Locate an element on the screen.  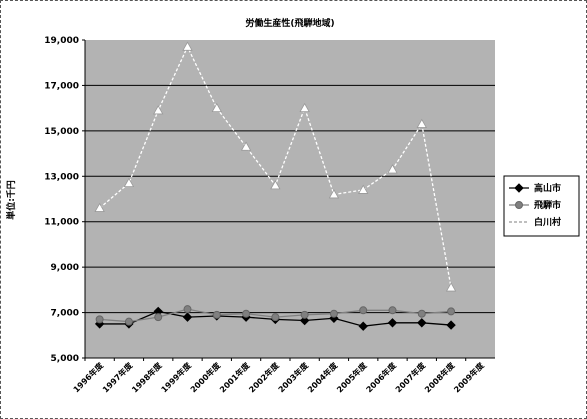
legend-label: 白川村 is located at coordinates (547, 222).